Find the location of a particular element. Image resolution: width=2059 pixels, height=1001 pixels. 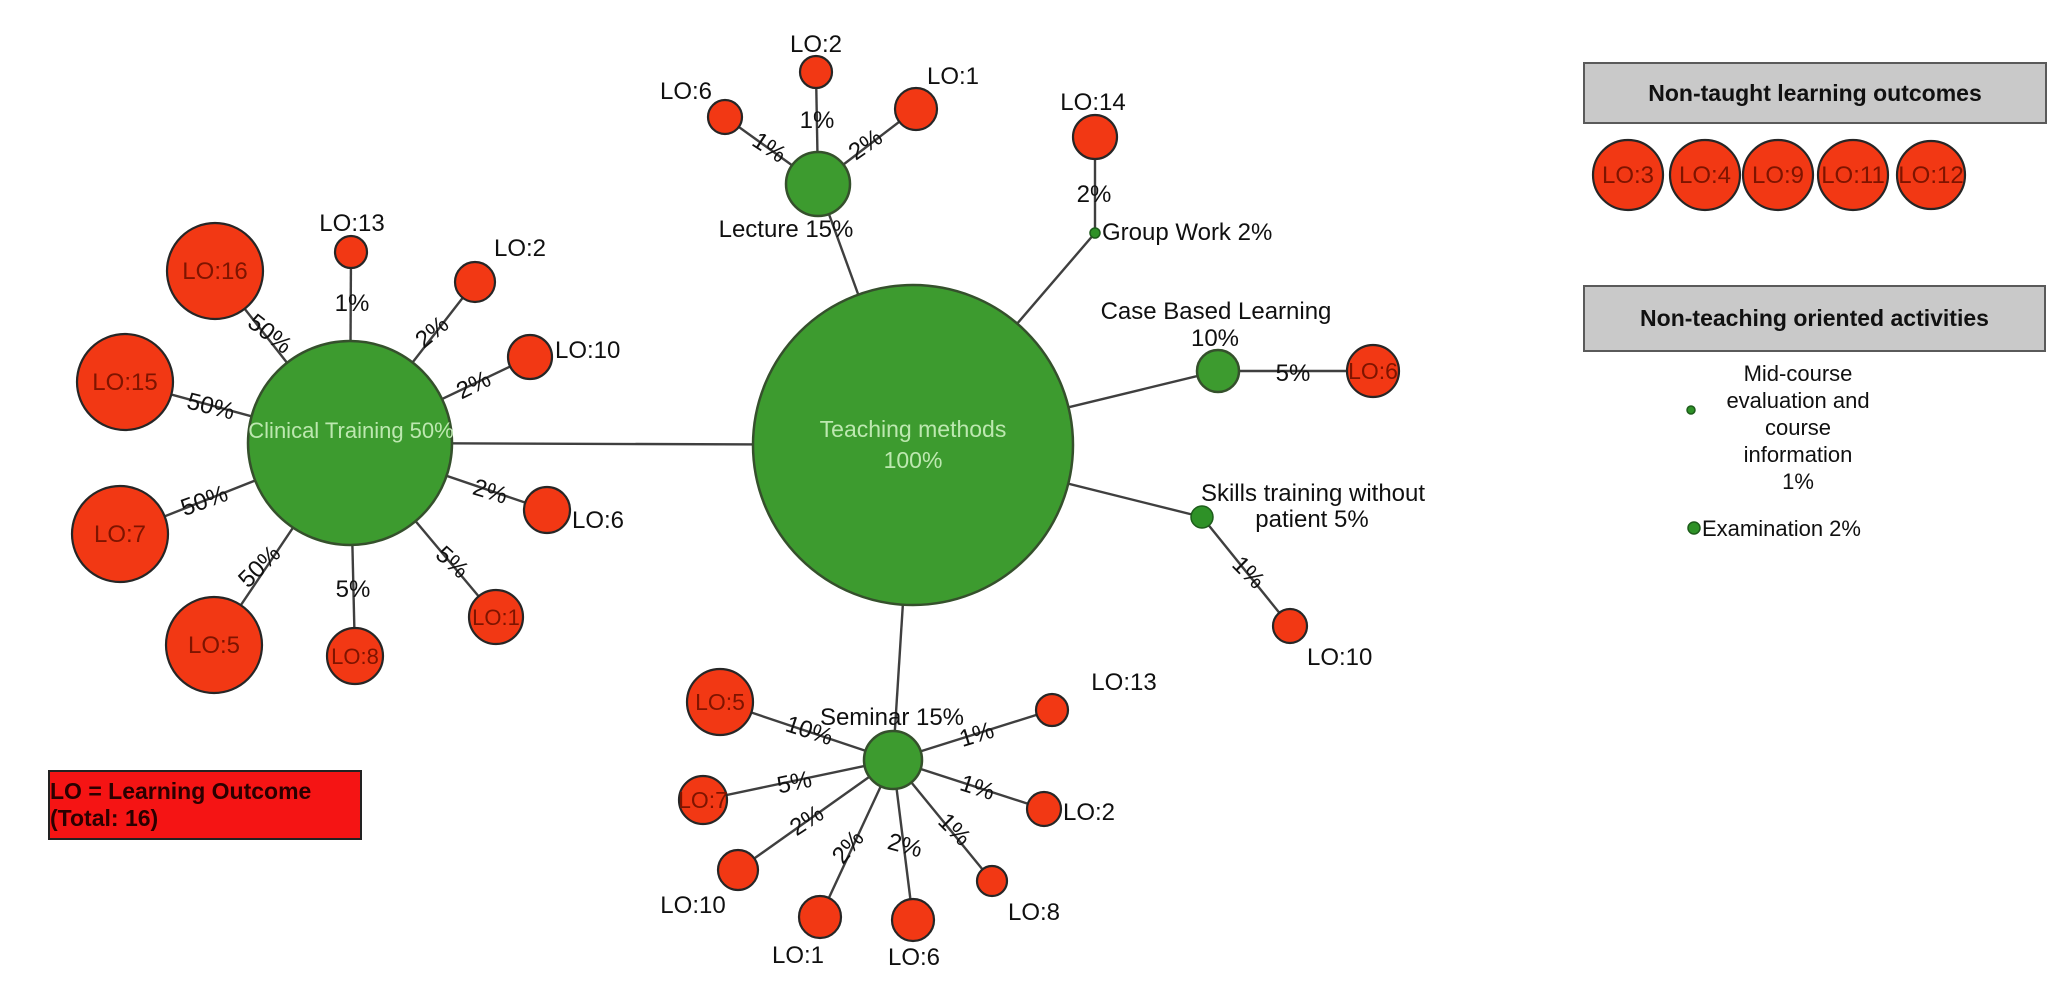

mid-course-line-1: Mid-course is located at coordinates (1798, 373).